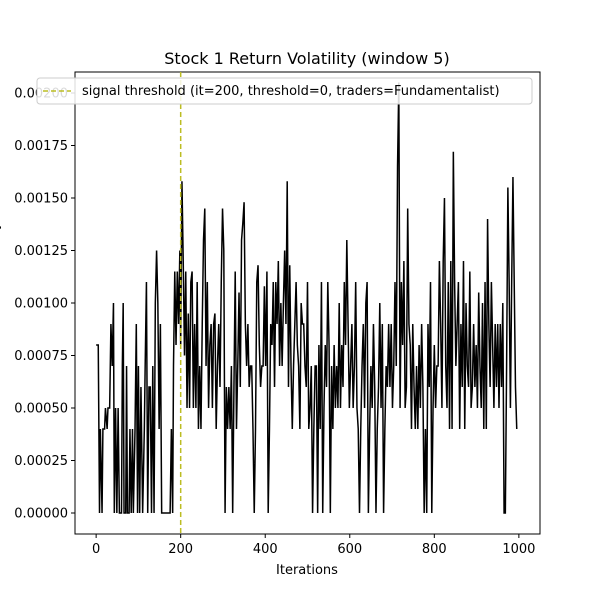 The width and height of the screenshot is (600, 600). What do you see at coordinates (41, 304) in the screenshot?
I see `y-tick-label: 0.00100` at bounding box center [41, 304].